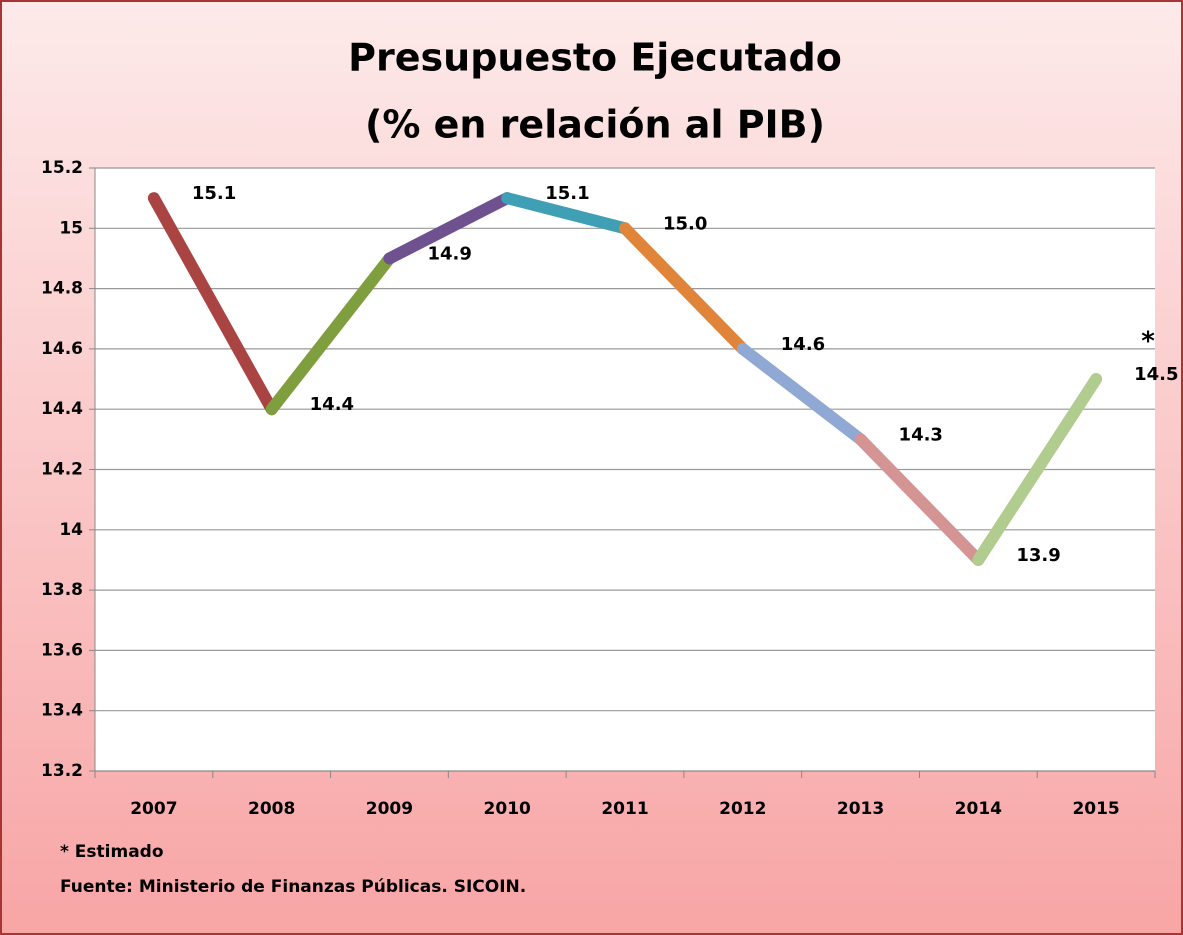 The image size is (1183, 935). What do you see at coordinates (595, 125) in the screenshot?
I see `chart-subtitle: (% en relación al PIB)` at bounding box center [595, 125].